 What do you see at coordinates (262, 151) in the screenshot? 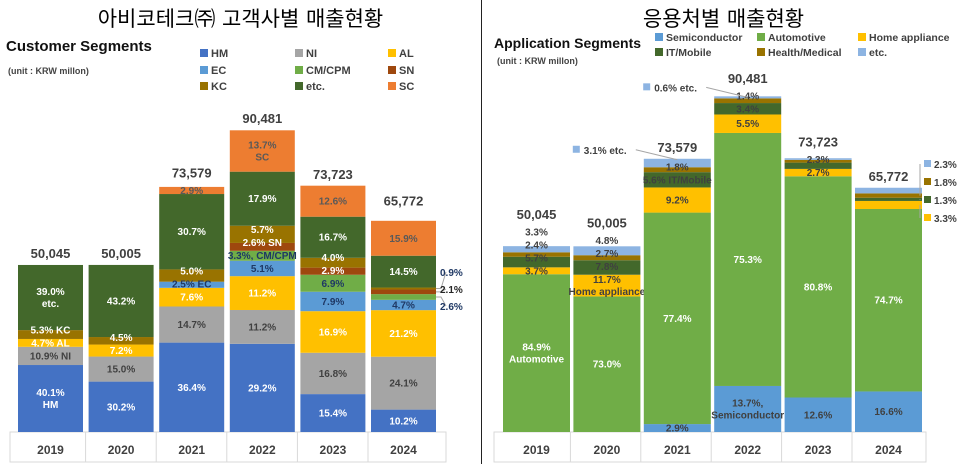
I see `data-label: 13.7% SC` at bounding box center [262, 151].